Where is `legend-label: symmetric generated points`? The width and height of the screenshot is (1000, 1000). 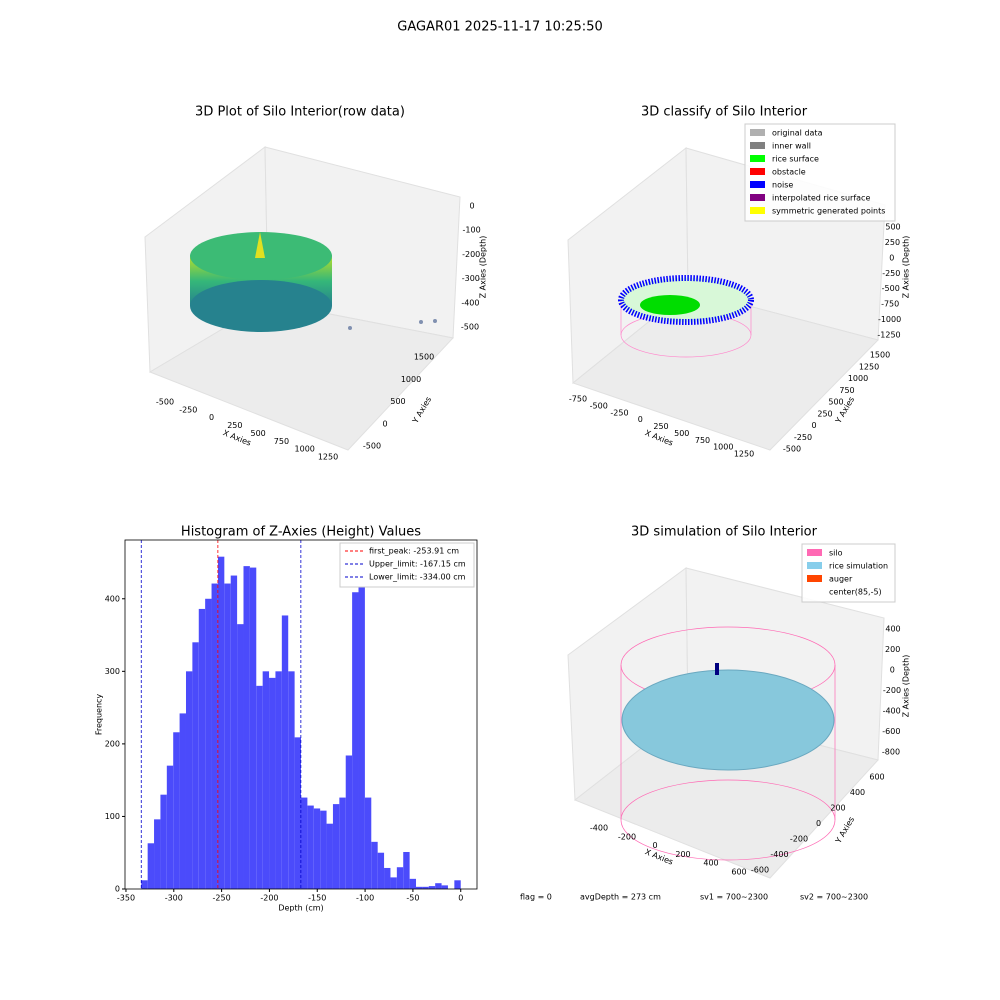
legend-label: symmetric generated points is located at coordinates (828, 211).